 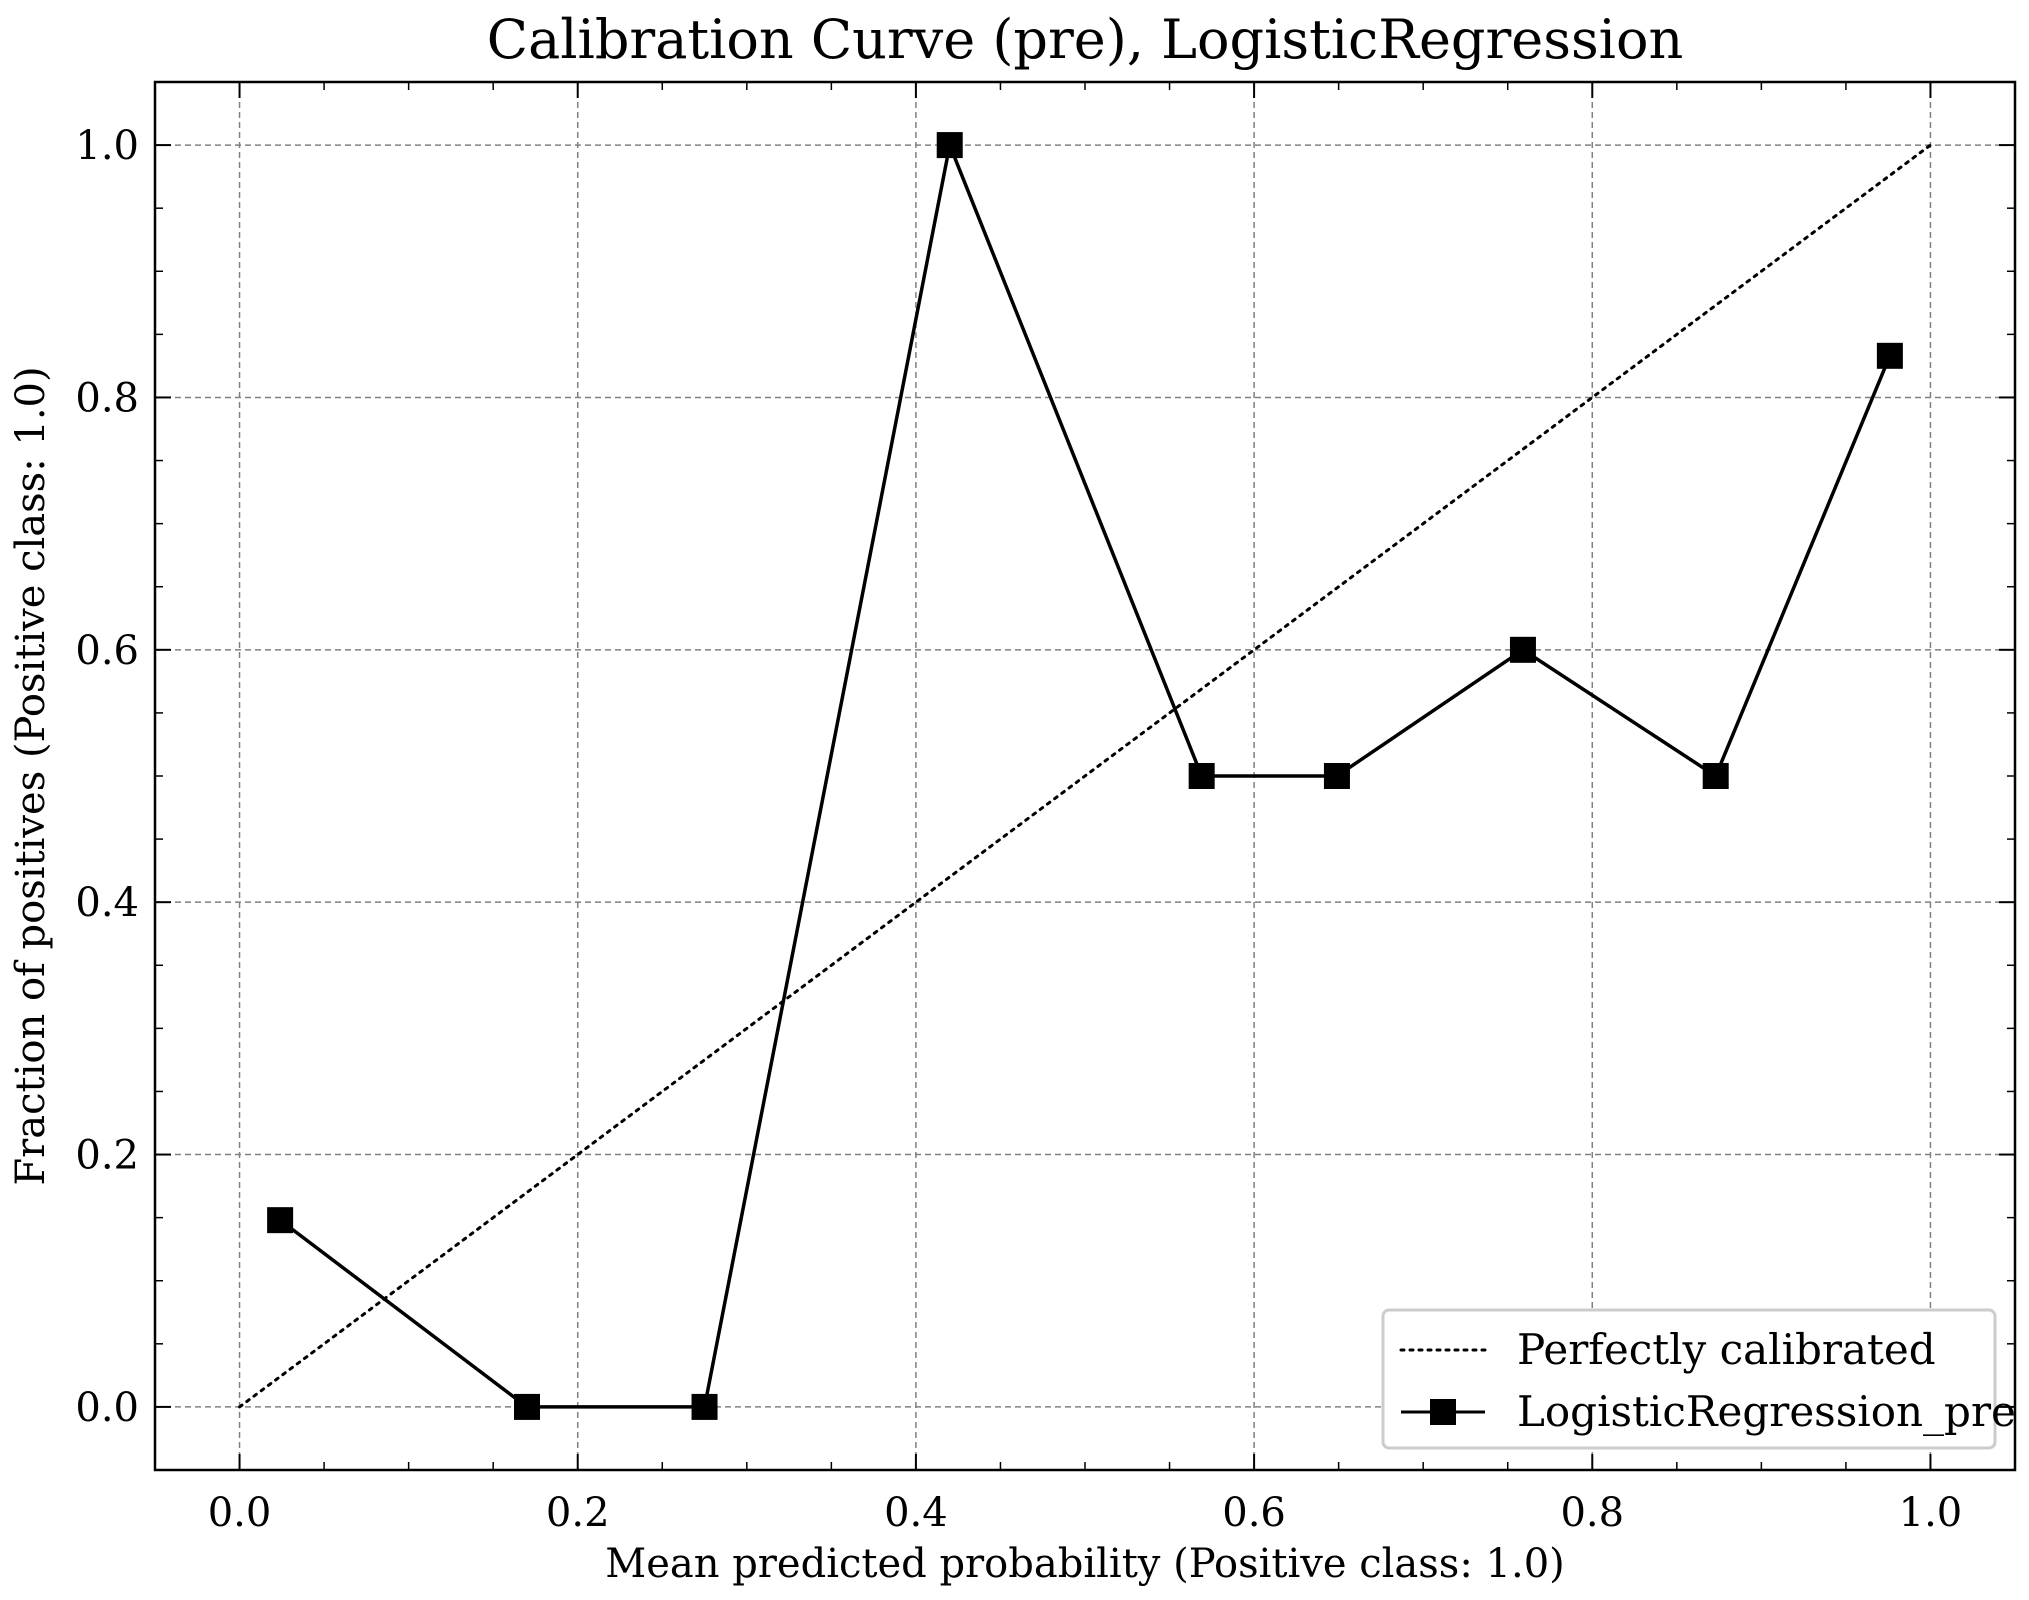 I want to click on x-tick-label: 0.2, so click(x=578, y=1513).